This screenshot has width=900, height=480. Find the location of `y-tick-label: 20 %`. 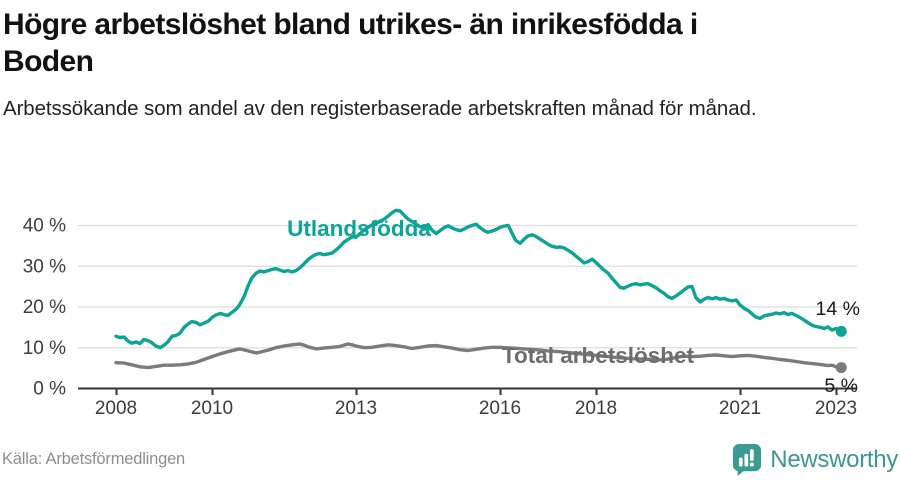

y-tick-label: 20 % is located at coordinates (44, 307).